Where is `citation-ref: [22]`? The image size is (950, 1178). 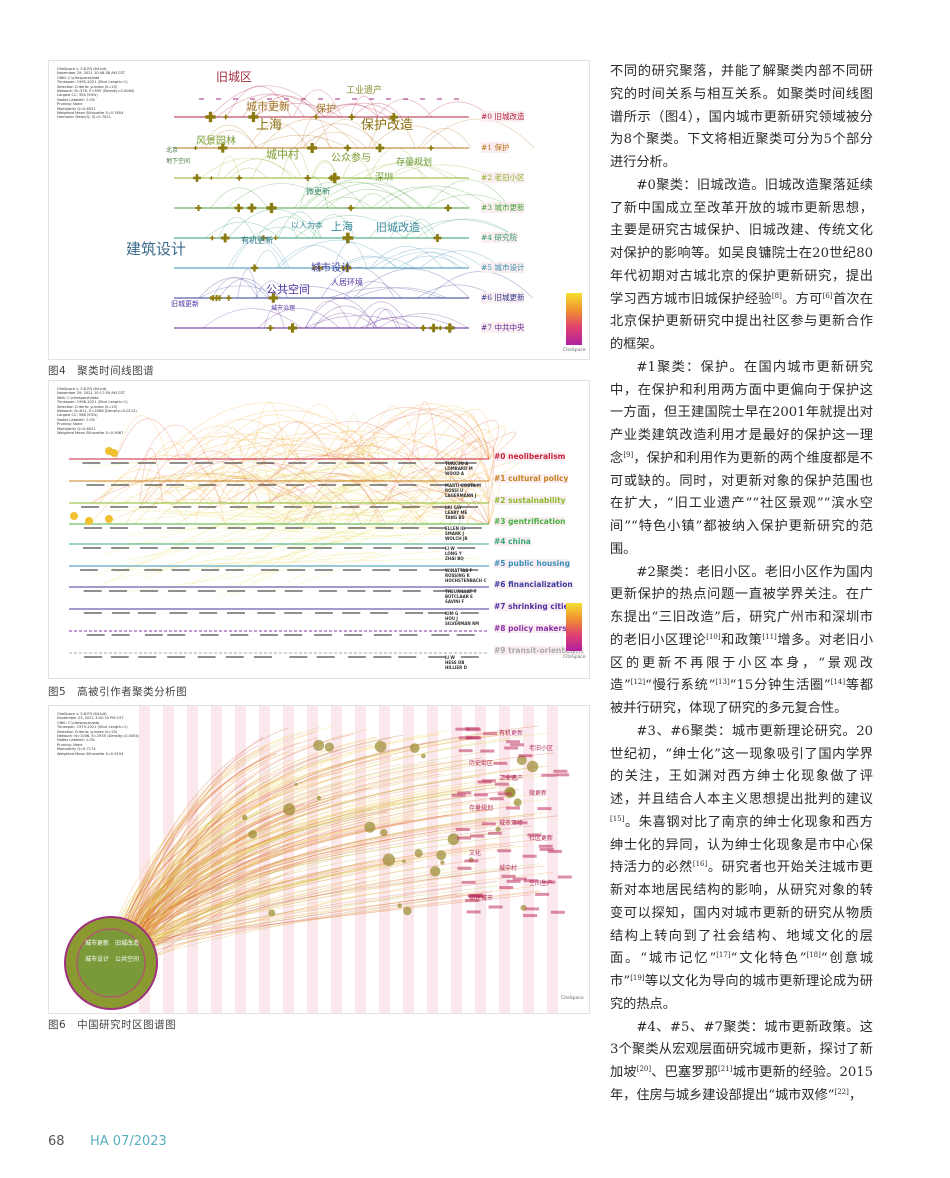 citation-ref: [22] is located at coordinates (841, 1091).